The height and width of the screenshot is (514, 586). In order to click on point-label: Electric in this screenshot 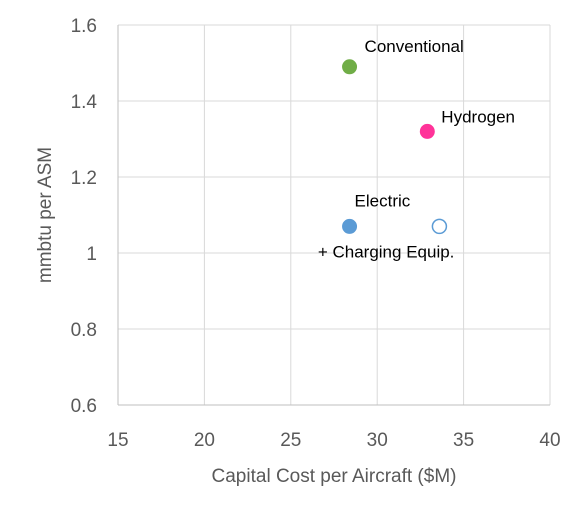, I will do `click(383, 200)`.